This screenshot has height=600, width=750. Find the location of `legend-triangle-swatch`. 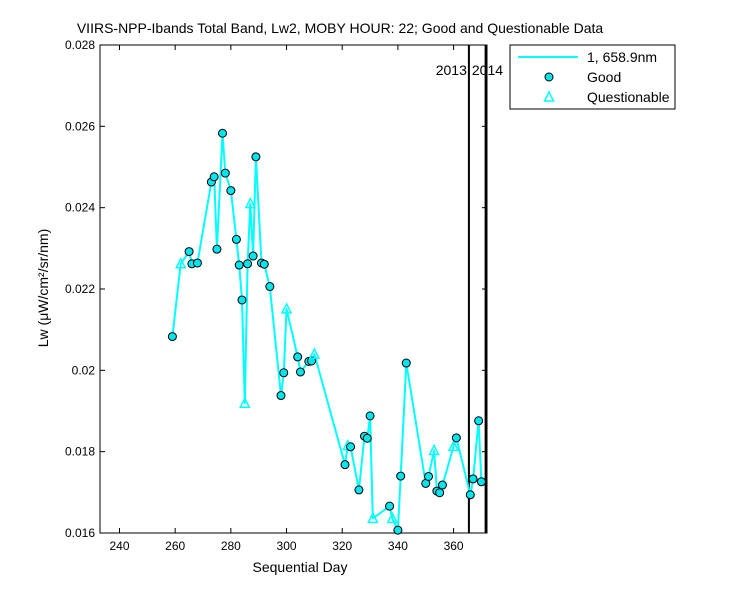

legend-triangle-swatch is located at coordinates (549, 96).